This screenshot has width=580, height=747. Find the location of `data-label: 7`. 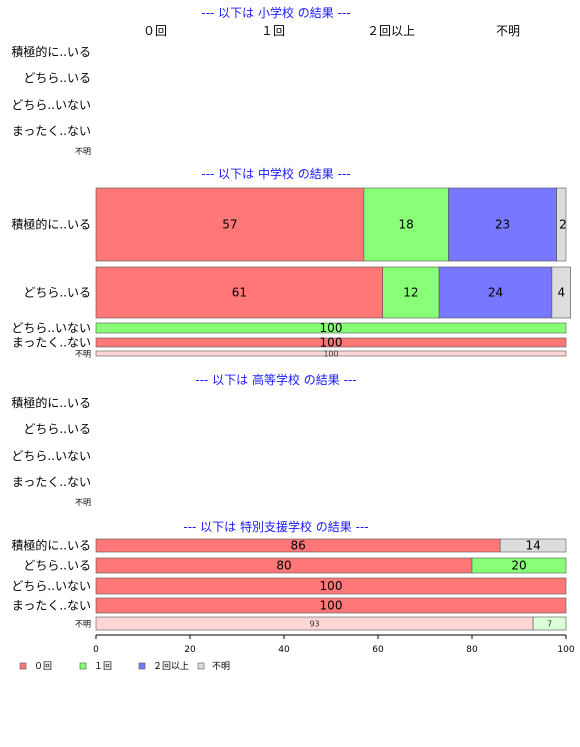

data-label: 7 is located at coordinates (549, 624).